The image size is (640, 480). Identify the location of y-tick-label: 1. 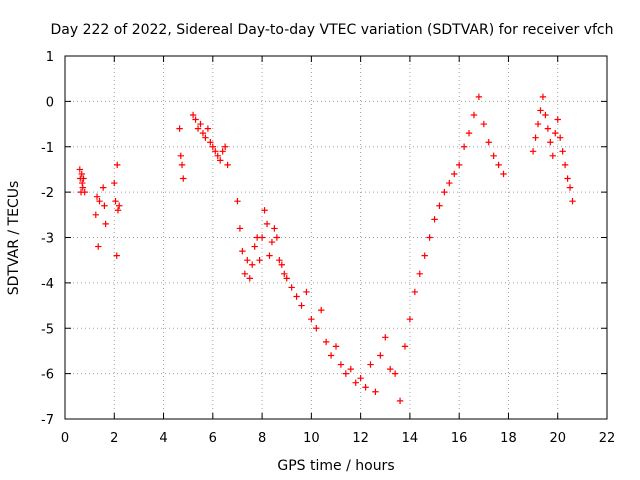
(50, 57).